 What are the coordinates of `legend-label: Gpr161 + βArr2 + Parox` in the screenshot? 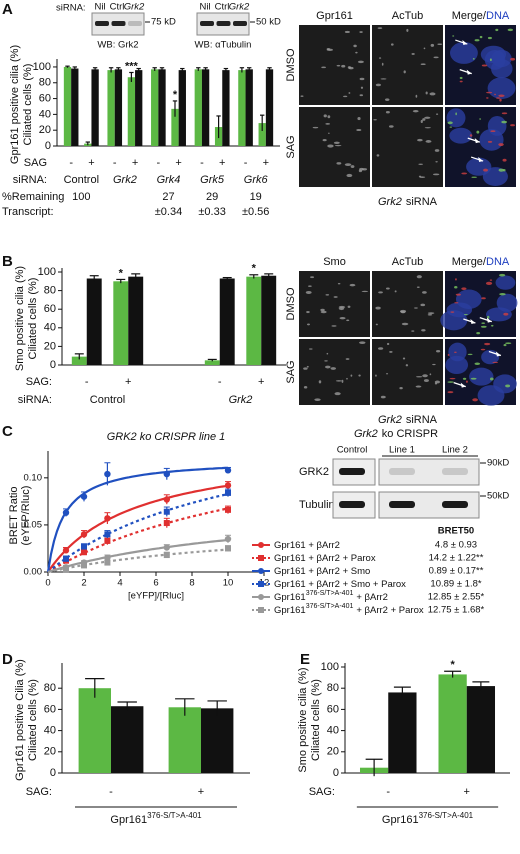 It's located at (325, 558).